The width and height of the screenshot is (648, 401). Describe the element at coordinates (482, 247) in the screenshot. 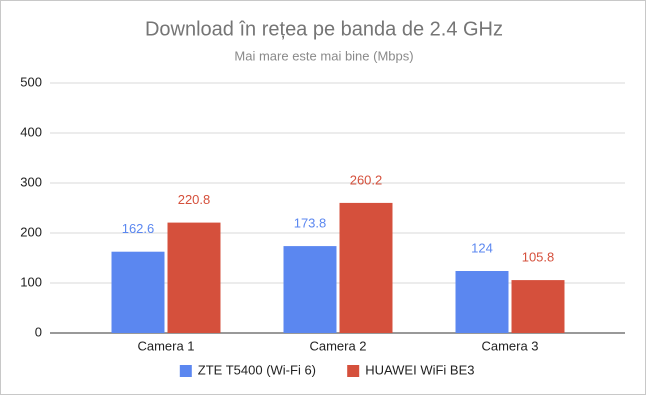

I see `value-label: 124` at that location.